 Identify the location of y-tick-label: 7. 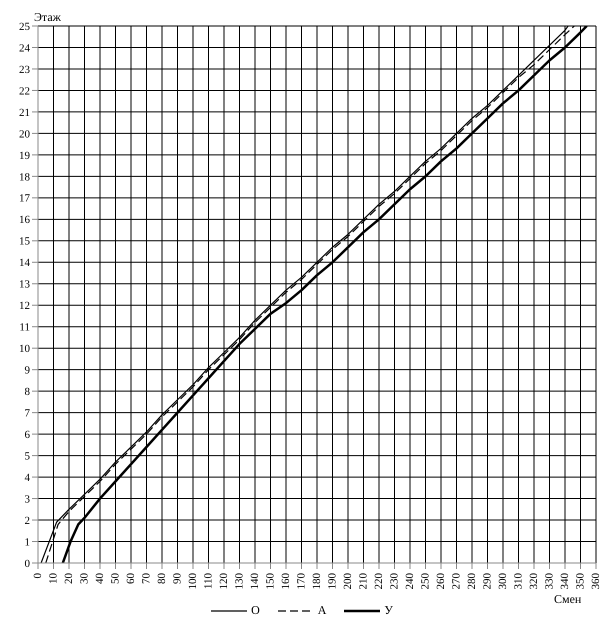
(27, 414).